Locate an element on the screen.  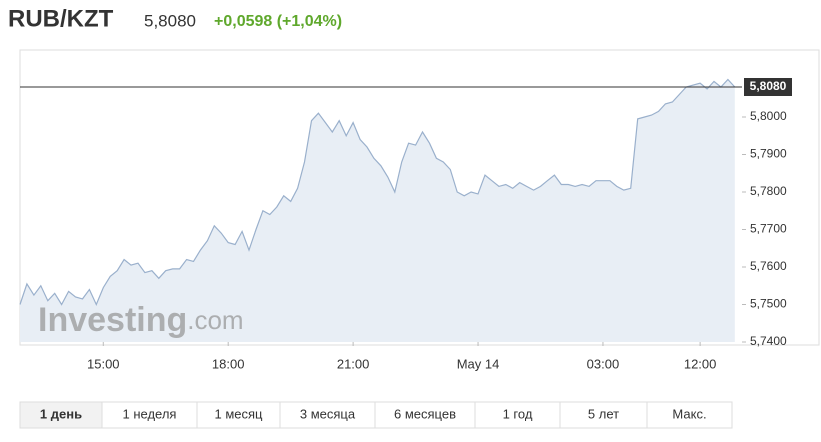
x-tick-label: 21:00 is located at coordinates (353, 363).